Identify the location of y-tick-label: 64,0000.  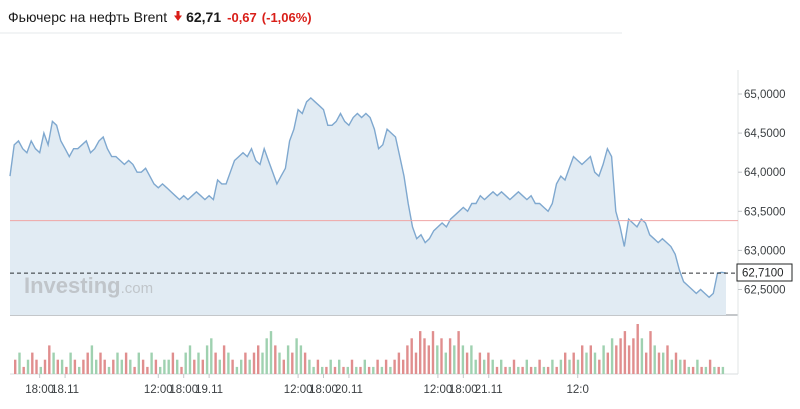
(765, 173).